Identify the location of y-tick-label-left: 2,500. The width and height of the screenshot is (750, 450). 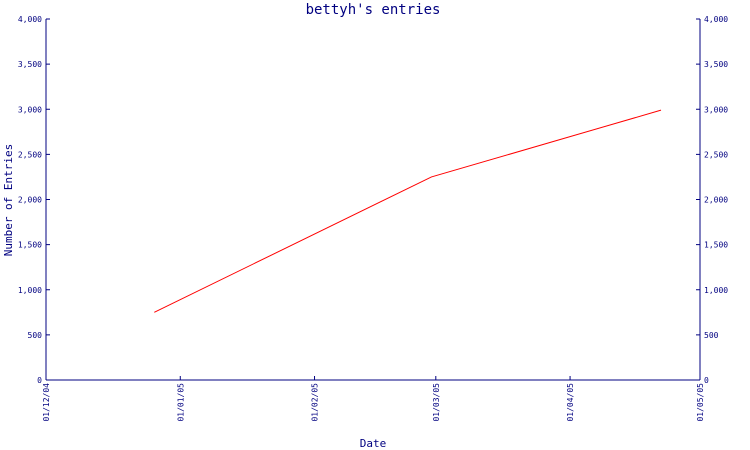
(30, 154).